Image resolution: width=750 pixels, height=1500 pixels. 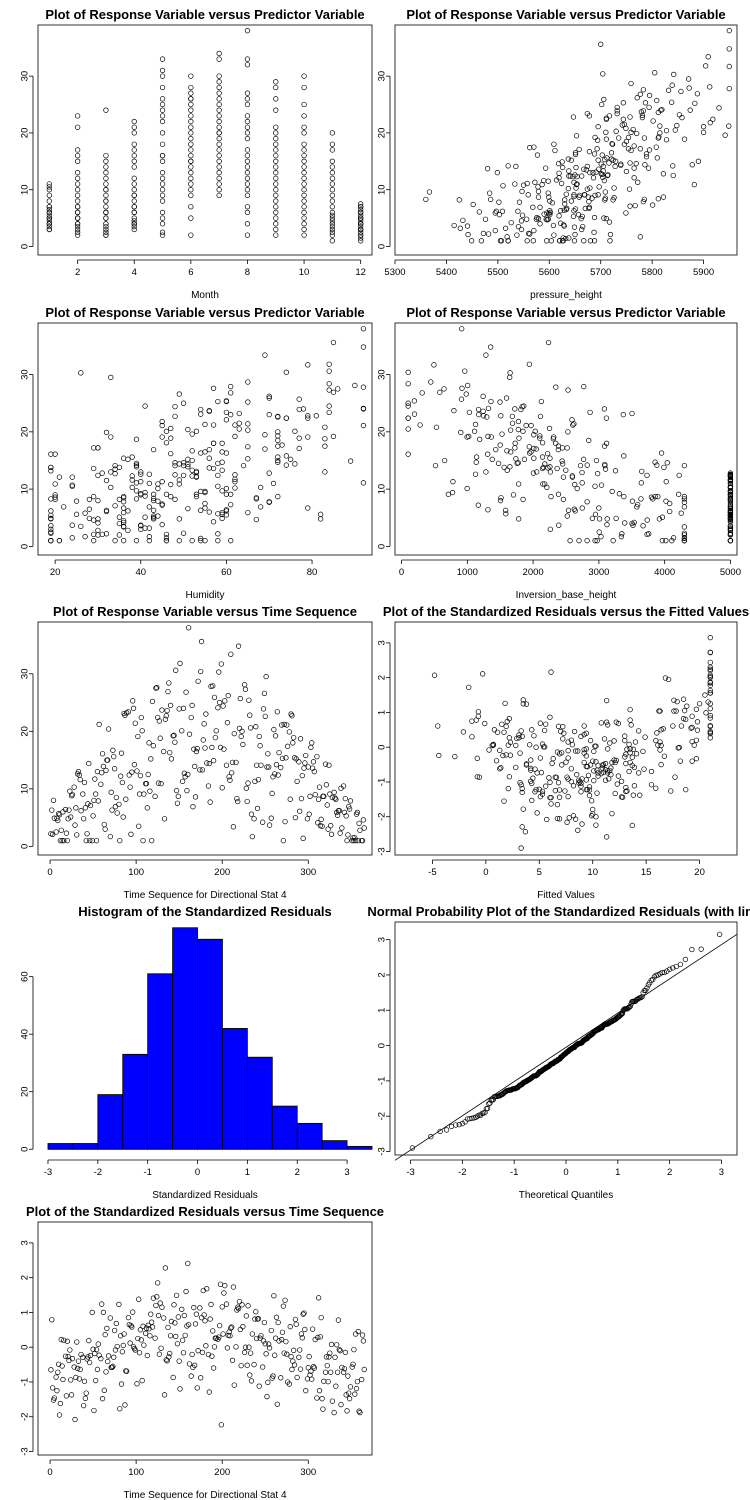 I want to click on x-tick-label: 5900, so click(x=703, y=272).